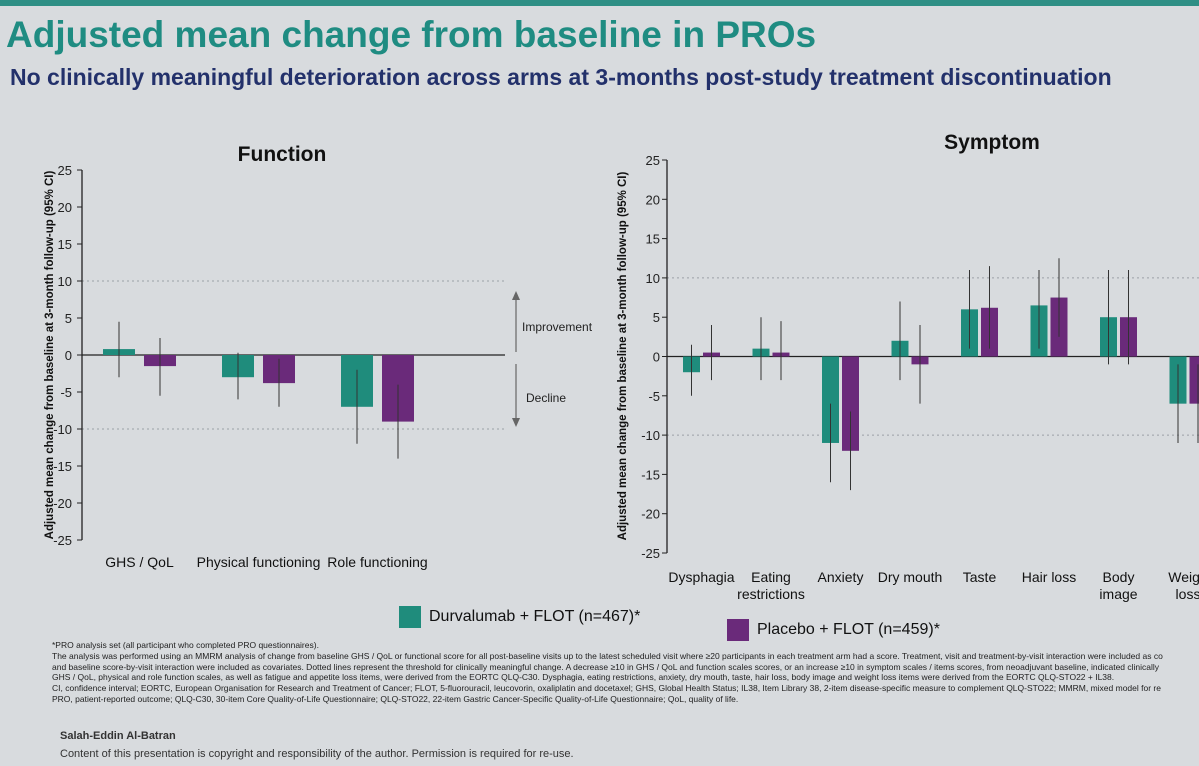 This screenshot has width=1199, height=766. I want to click on legend-durvalumab: Durvalumab + FLOT (n=467)*, so click(519, 617).